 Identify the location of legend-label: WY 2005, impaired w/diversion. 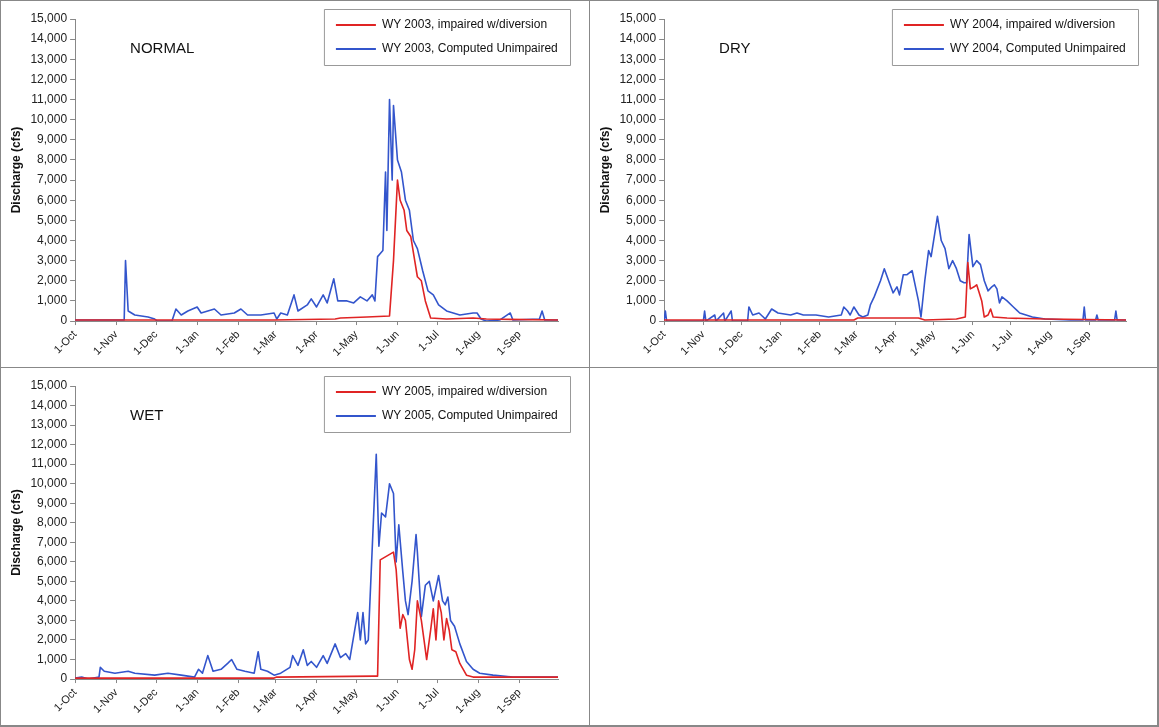
(464, 391).